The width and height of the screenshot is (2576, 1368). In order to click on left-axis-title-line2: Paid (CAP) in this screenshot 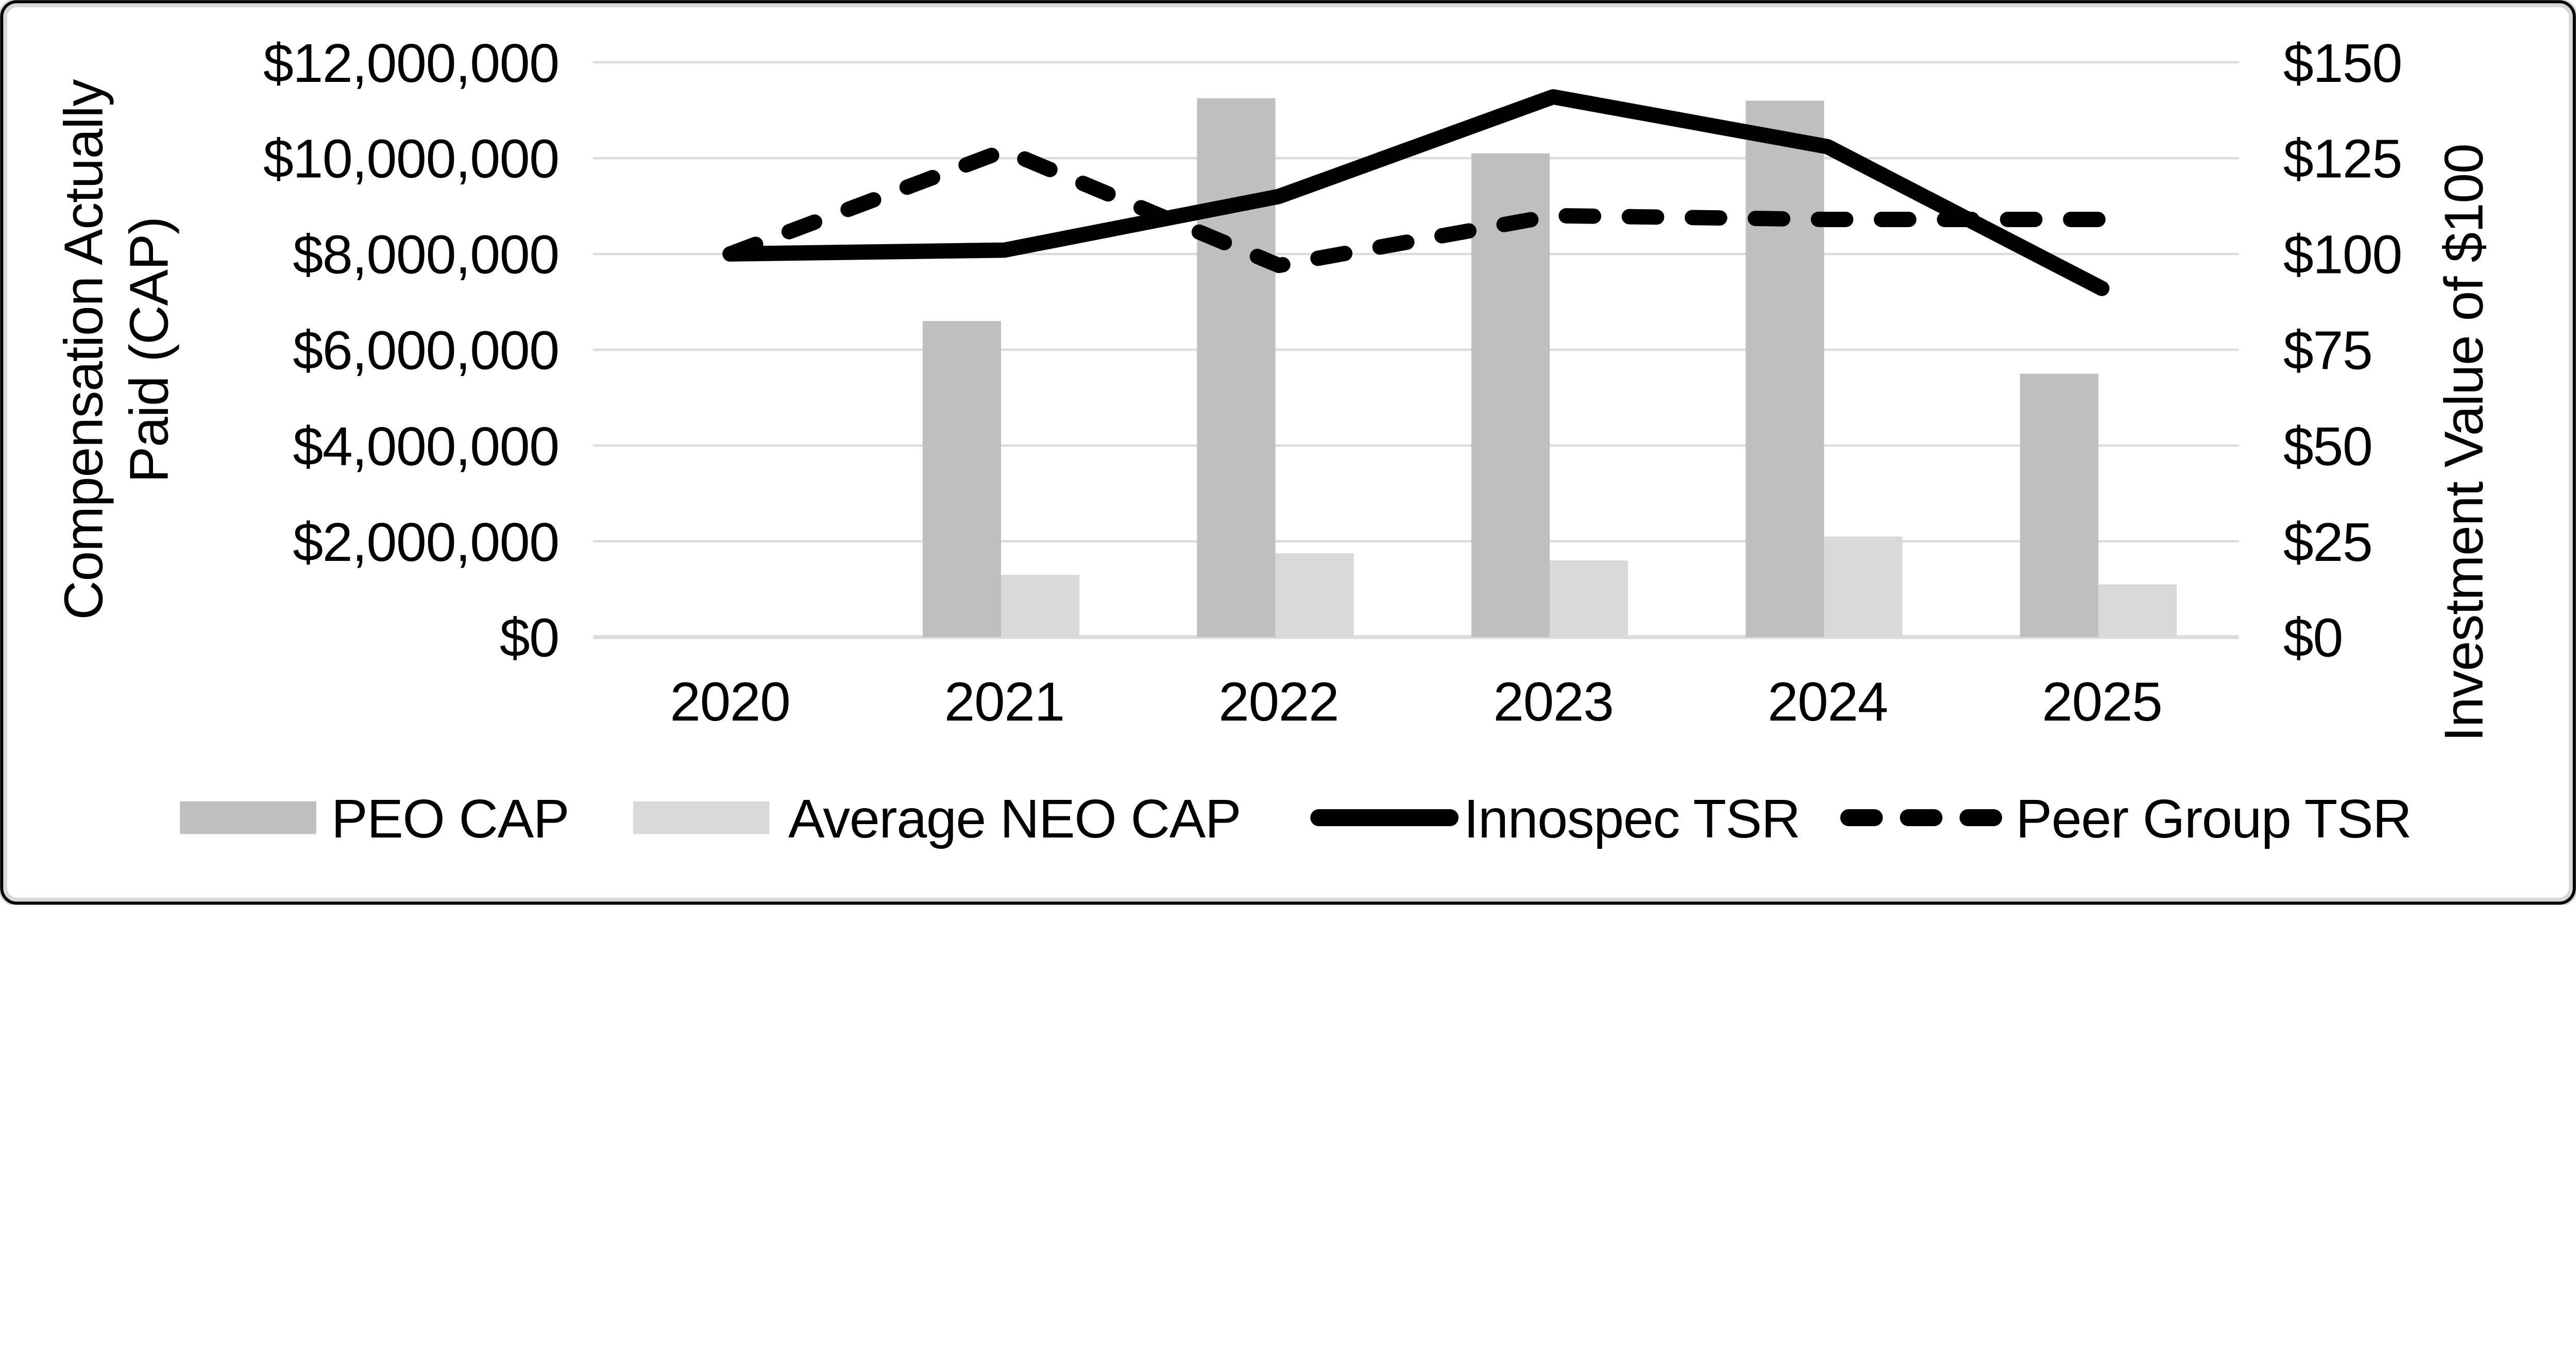, I will do `click(148, 350)`.